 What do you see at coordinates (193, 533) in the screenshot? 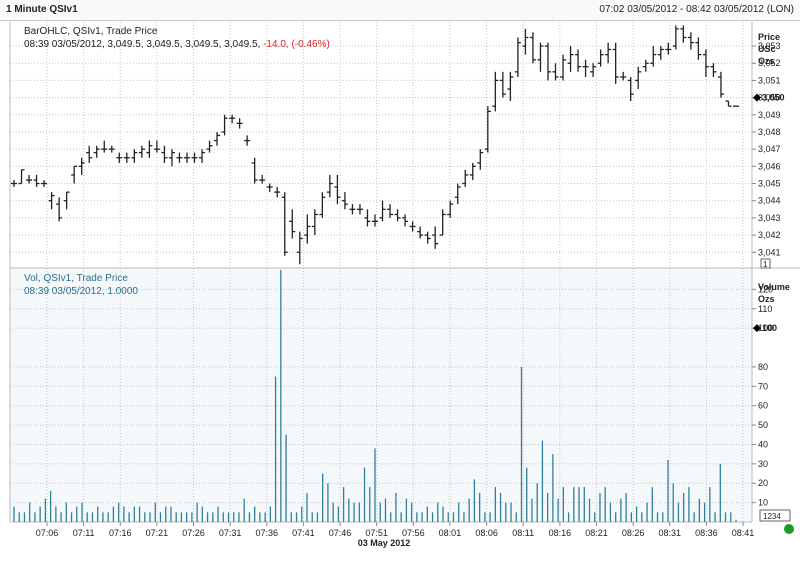
I see `x-tick-label: 07:26` at bounding box center [193, 533].